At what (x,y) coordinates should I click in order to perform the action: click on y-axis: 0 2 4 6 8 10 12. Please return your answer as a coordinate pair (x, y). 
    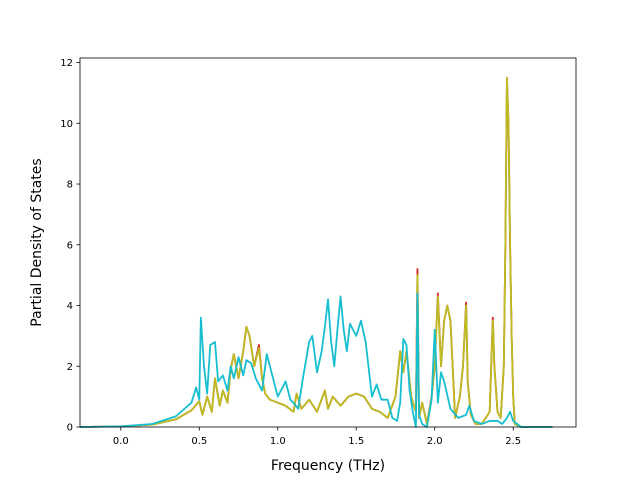
    Looking at the image, I should click on (70, 246).